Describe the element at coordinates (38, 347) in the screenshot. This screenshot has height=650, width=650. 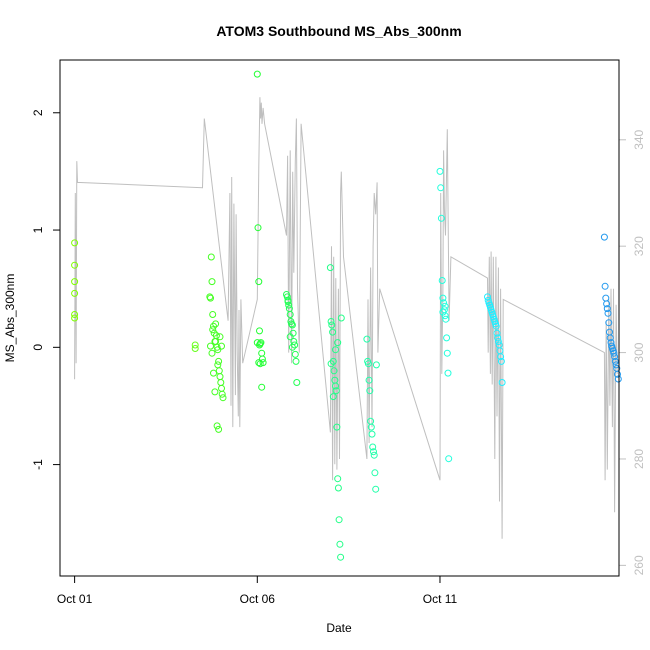
I see `y-tick-label: 0` at that location.